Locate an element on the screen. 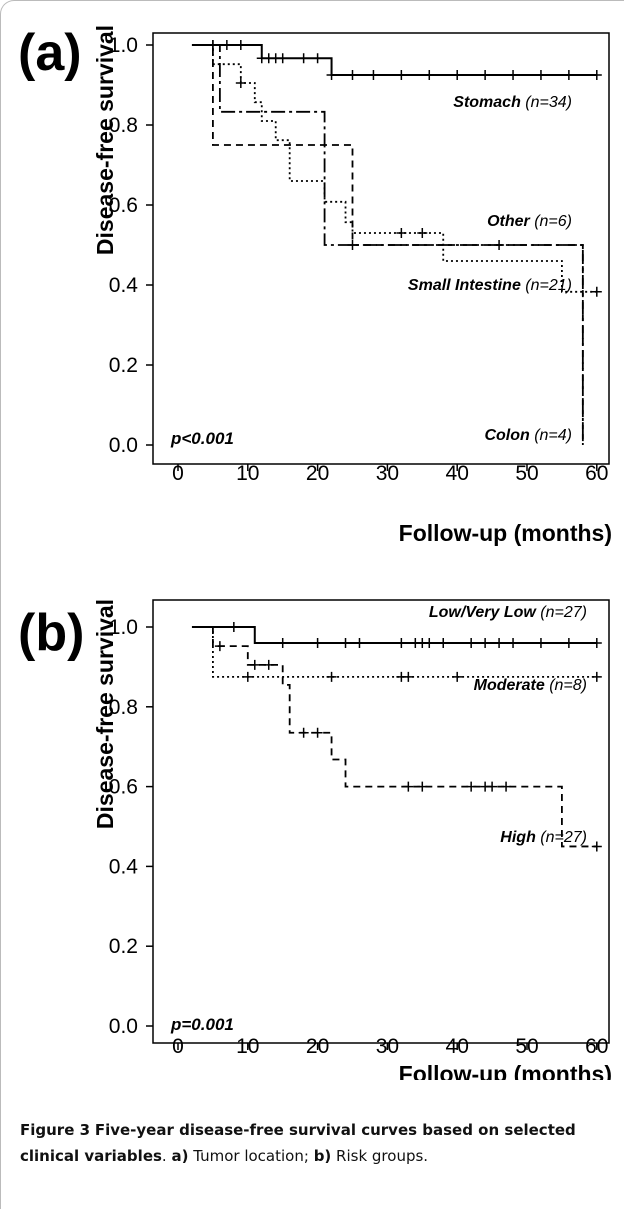 This screenshot has width=624, height=1209. censor-marks-a is located at coordinates (404, 168).